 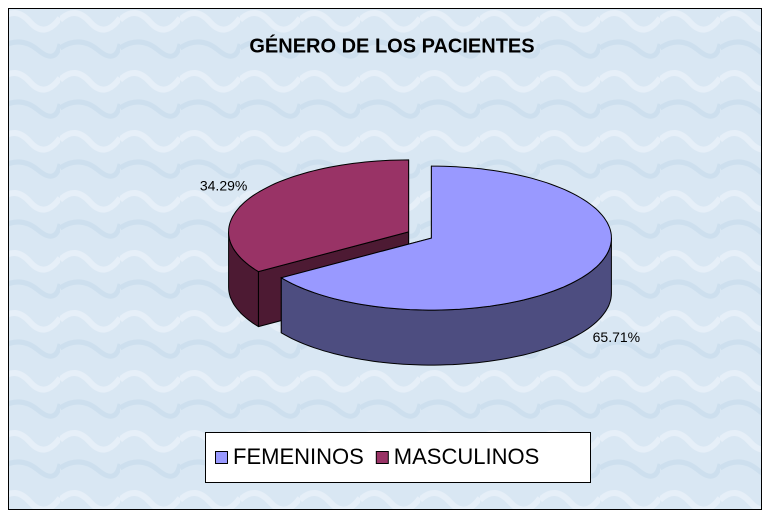 I want to click on legend, so click(x=398, y=457).